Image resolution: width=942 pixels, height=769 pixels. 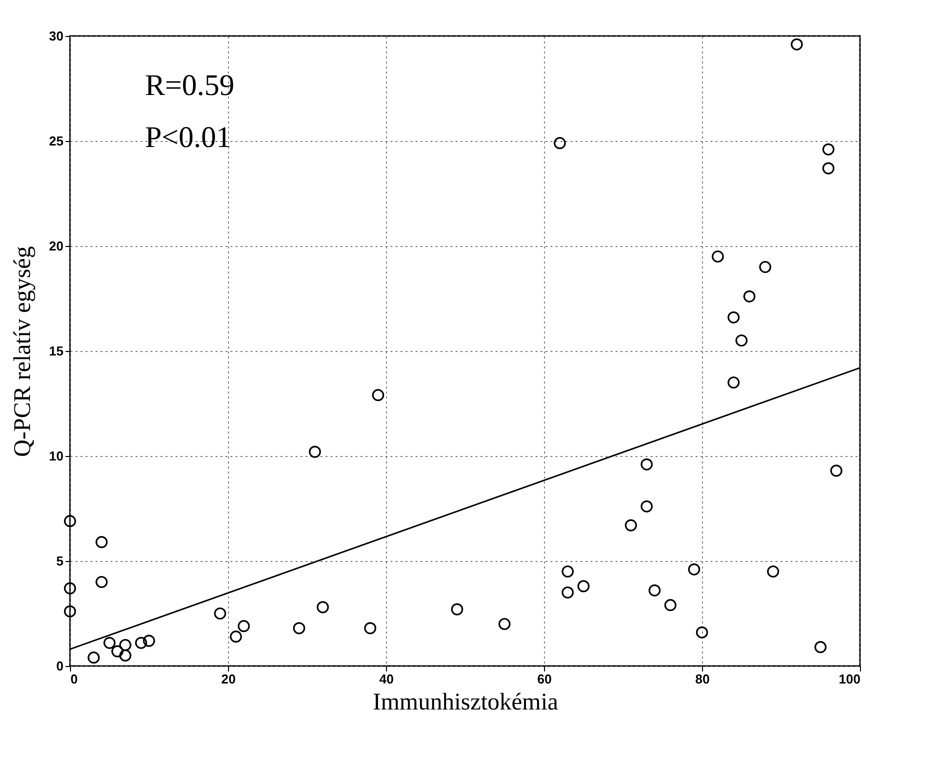 What do you see at coordinates (702, 679) in the screenshot?
I see `x-tick-label: 80` at bounding box center [702, 679].